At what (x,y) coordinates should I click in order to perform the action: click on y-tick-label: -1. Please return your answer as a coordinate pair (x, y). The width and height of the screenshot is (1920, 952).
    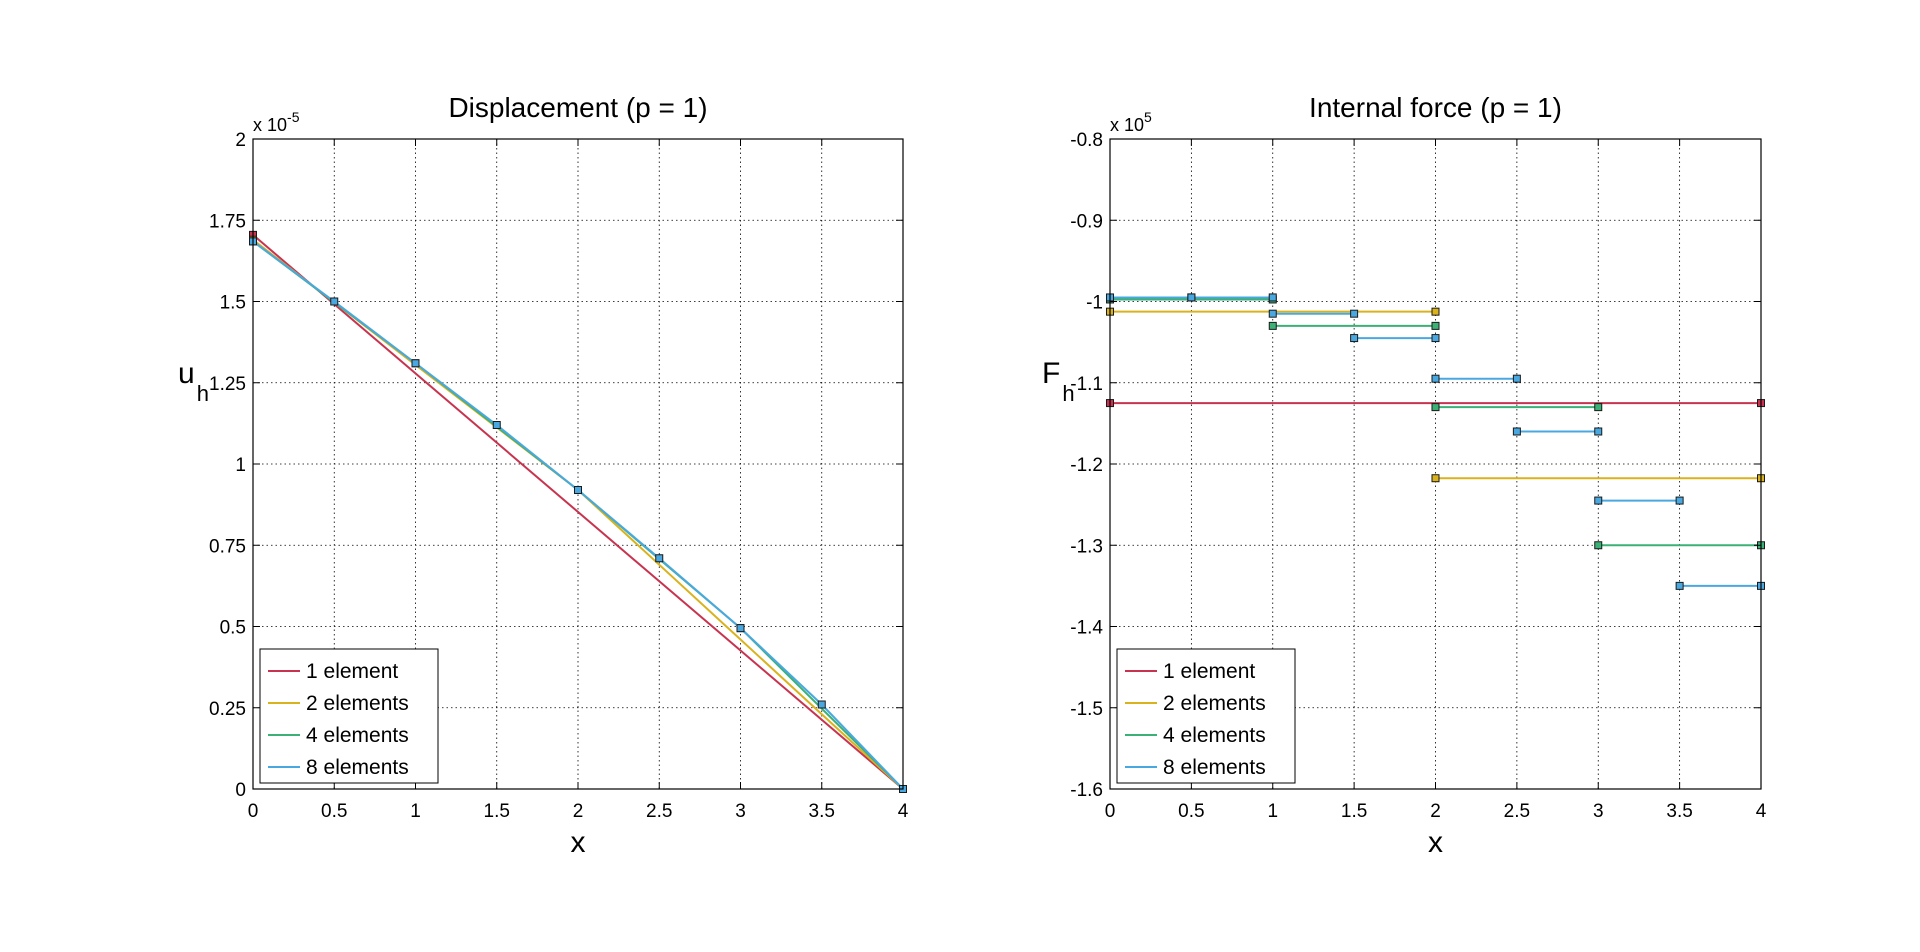
    Looking at the image, I should click on (1094, 303).